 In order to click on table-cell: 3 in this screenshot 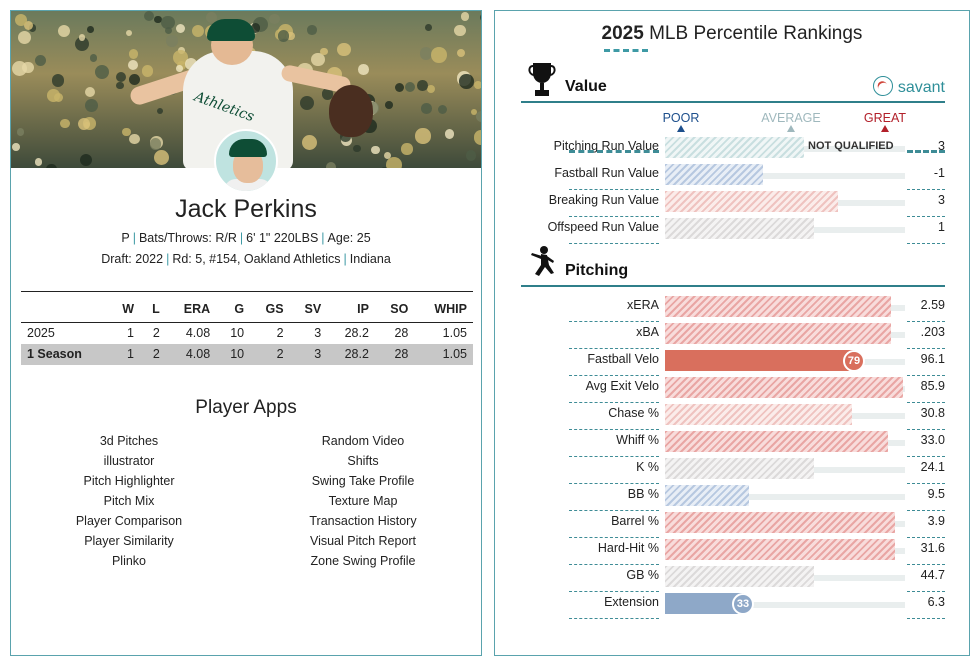, I will do `click(308, 354)`.